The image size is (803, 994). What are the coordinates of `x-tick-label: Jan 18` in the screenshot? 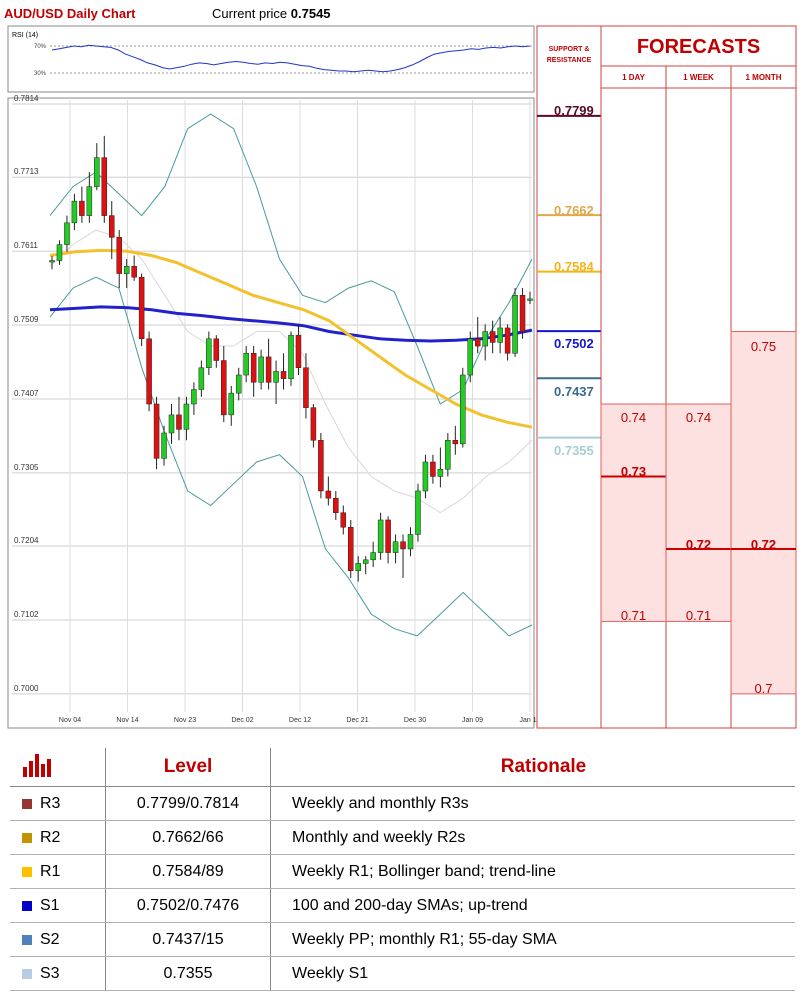 It's located at (529, 720).